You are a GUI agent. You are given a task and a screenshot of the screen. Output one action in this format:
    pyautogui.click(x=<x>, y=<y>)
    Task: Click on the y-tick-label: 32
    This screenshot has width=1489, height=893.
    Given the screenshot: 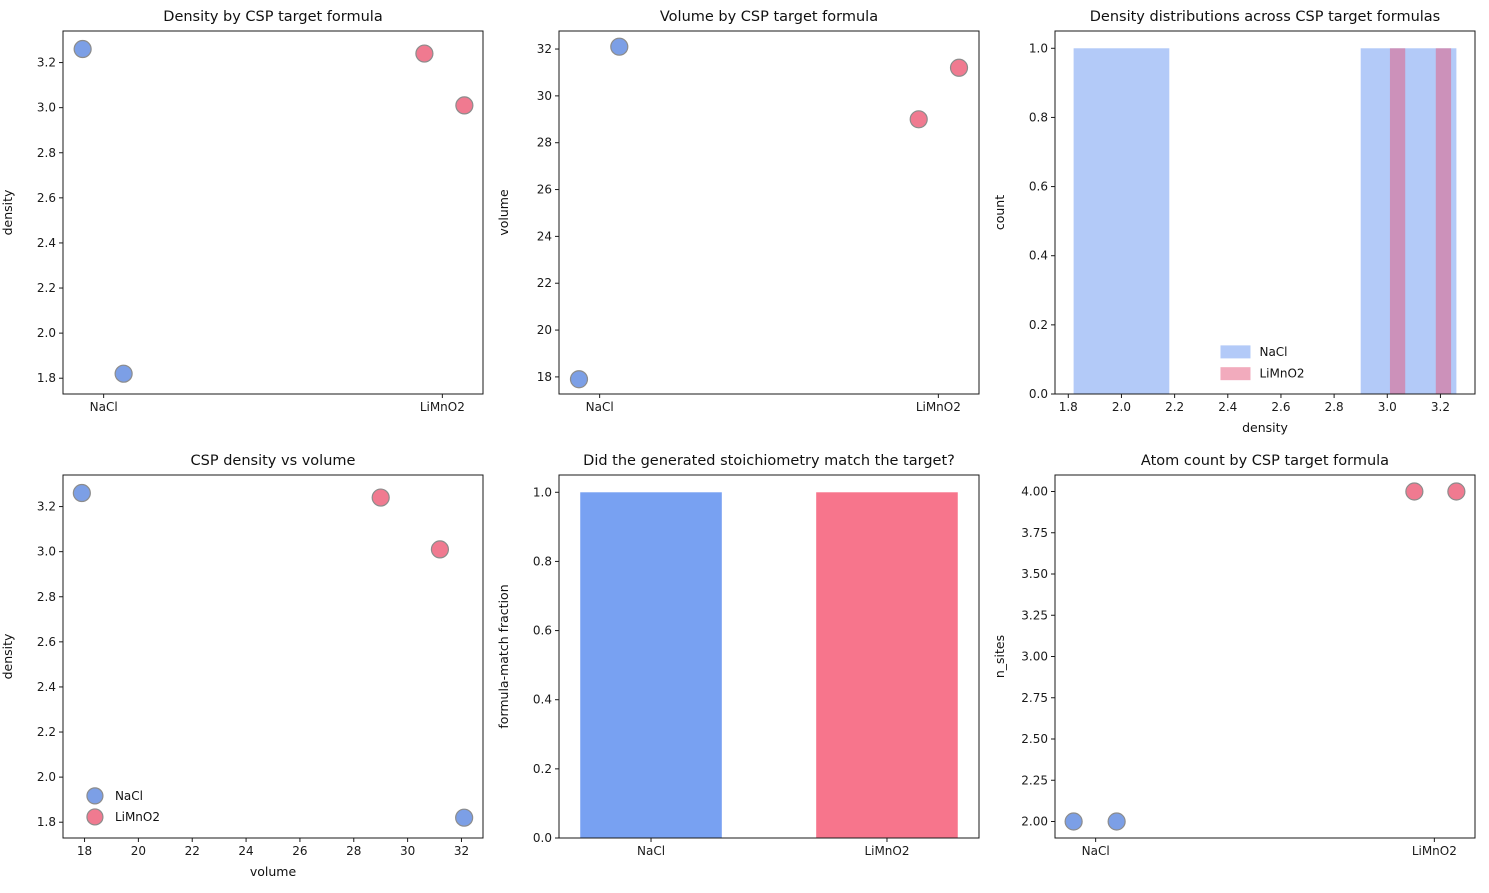 What is the action you would take?
    pyautogui.click(x=544, y=49)
    